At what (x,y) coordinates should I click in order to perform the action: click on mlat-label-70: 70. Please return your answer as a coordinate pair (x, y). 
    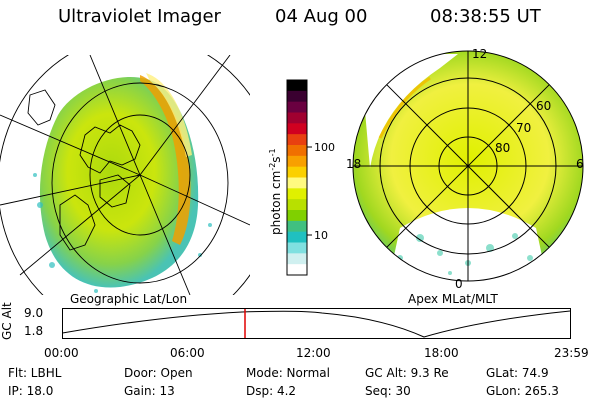
    Looking at the image, I should click on (523, 128).